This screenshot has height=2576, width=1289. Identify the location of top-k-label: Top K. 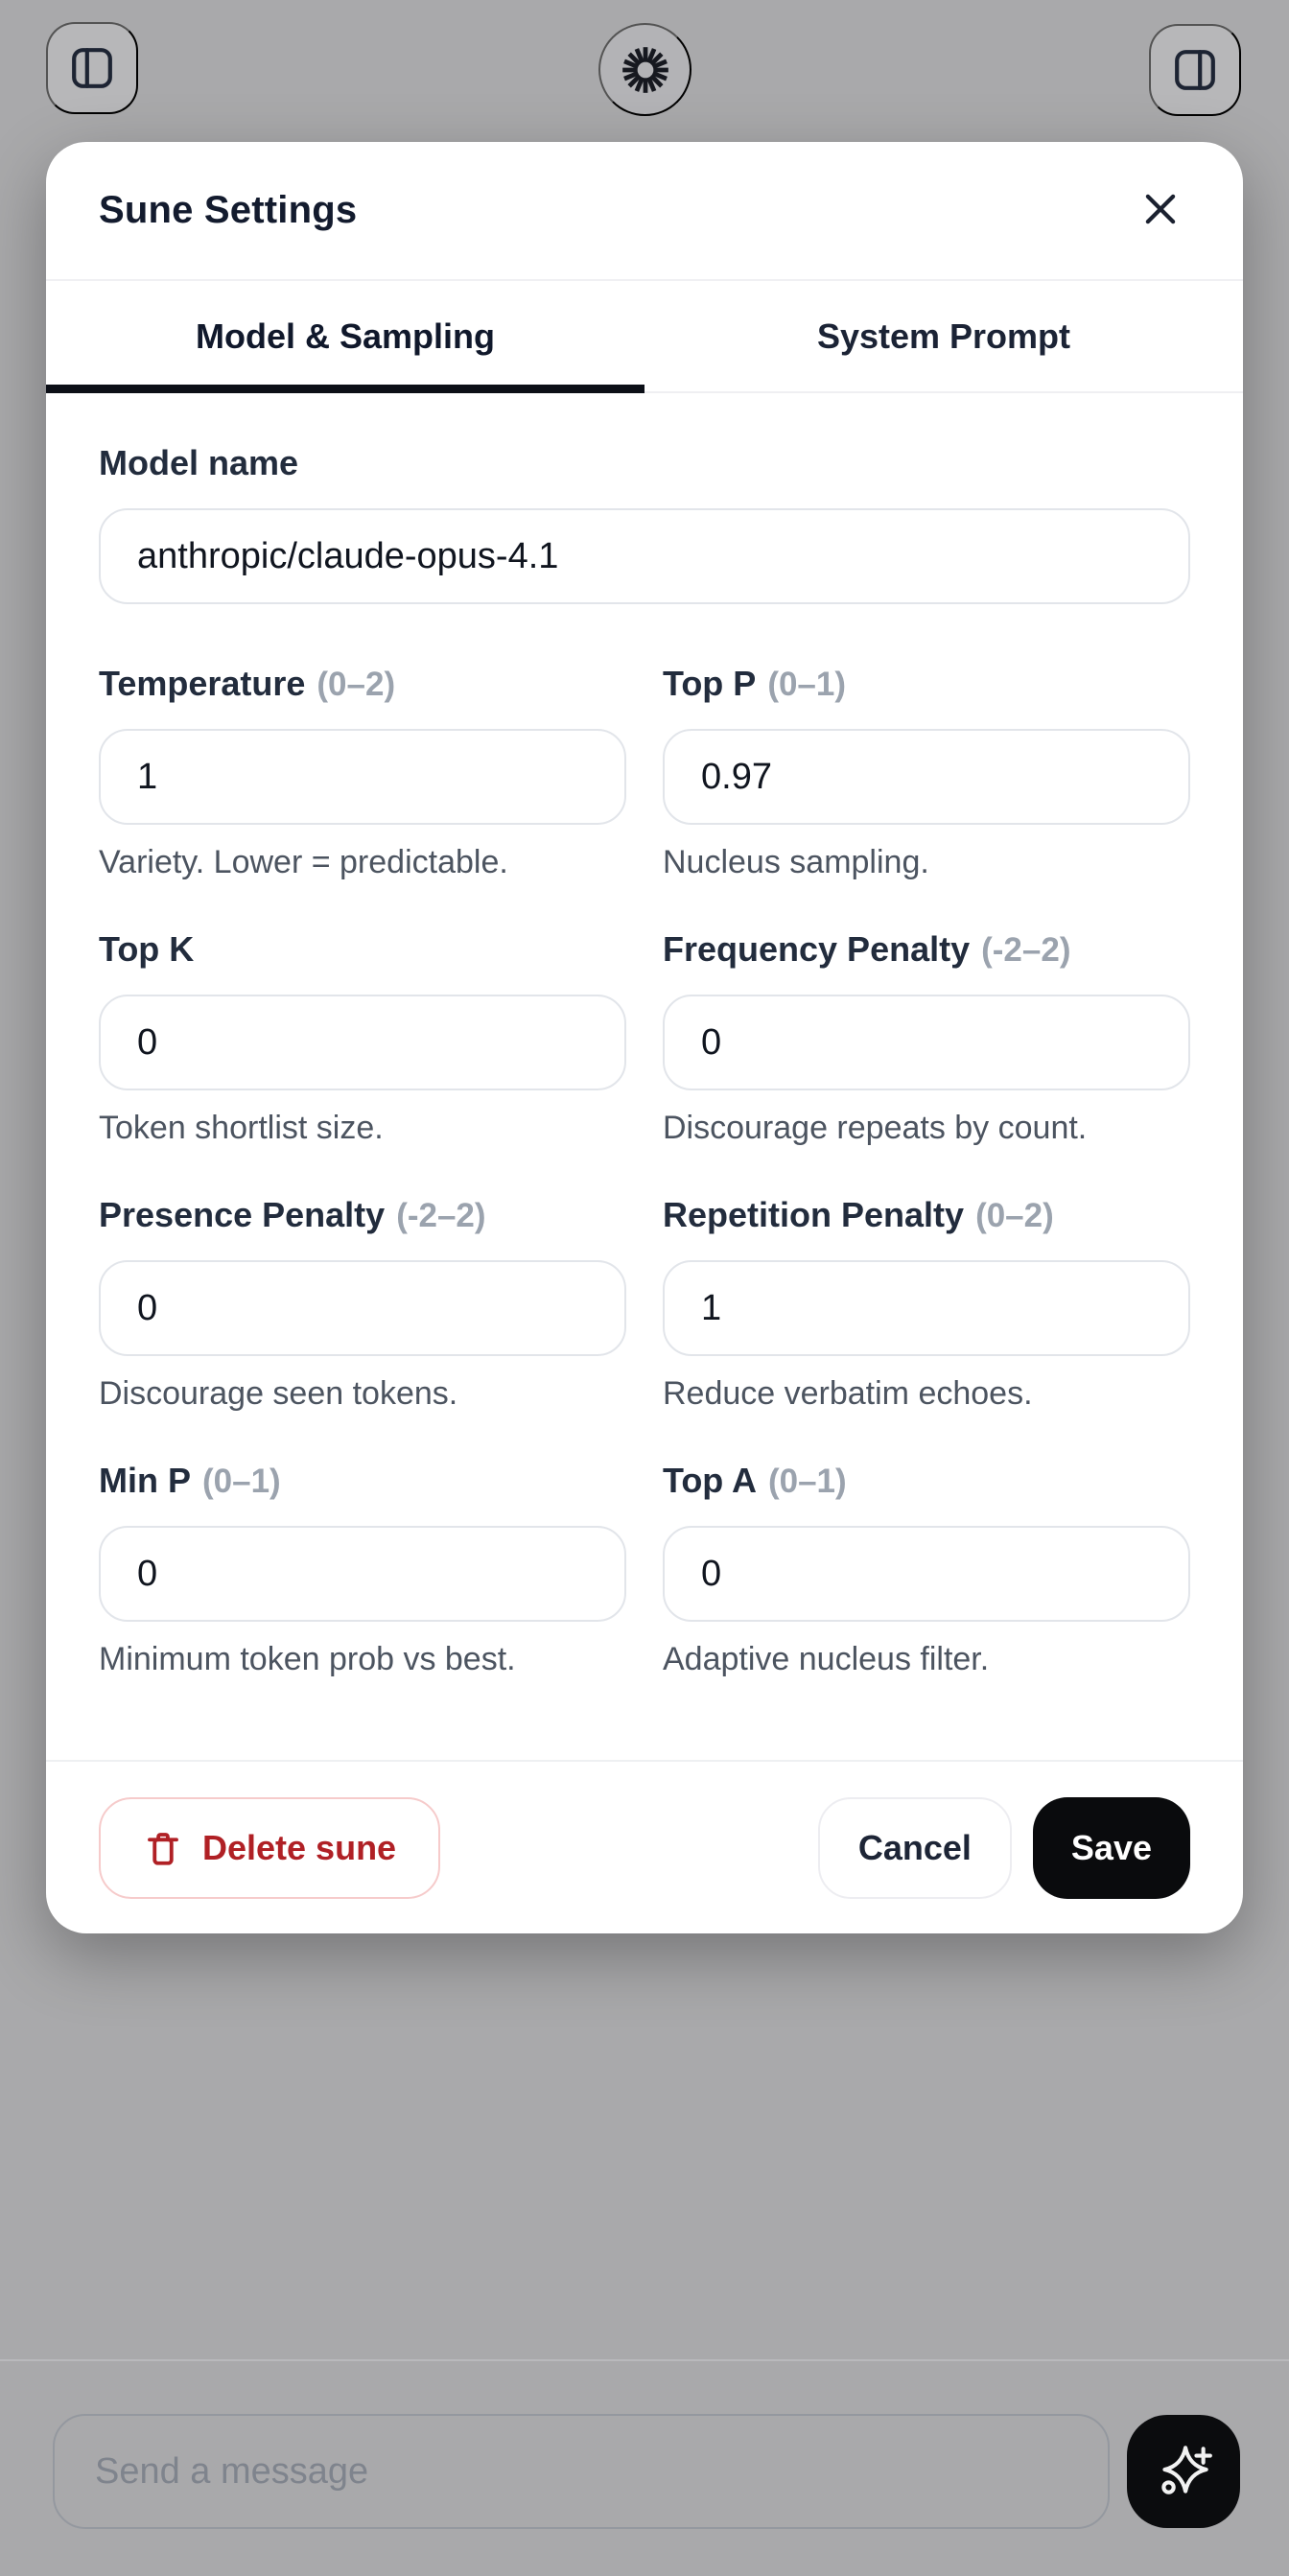
(147, 949).